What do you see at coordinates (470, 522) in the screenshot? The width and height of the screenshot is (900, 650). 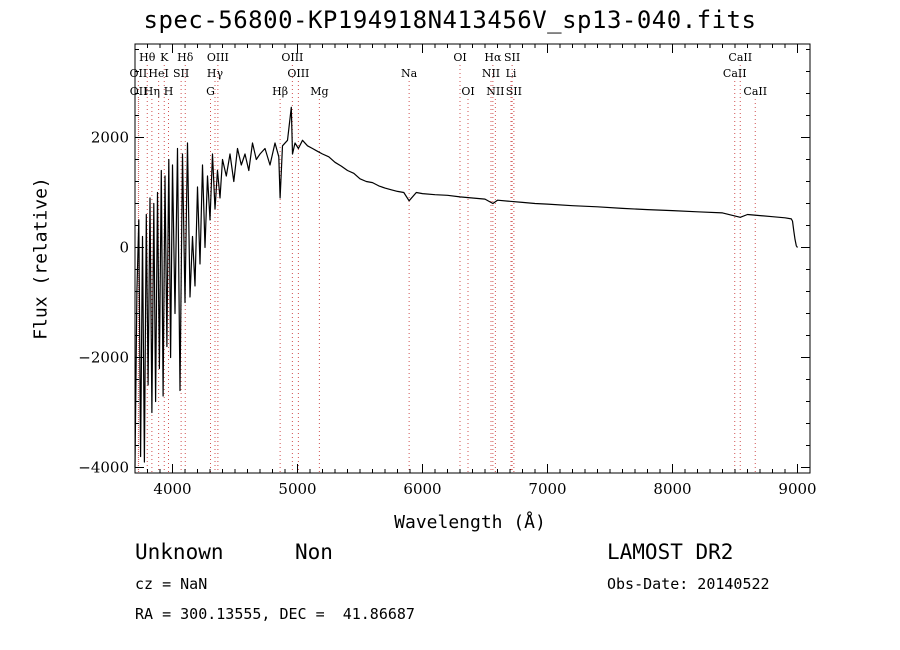 I see `x-axis-label: Wavelength (Å)` at bounding box center [470, 522].